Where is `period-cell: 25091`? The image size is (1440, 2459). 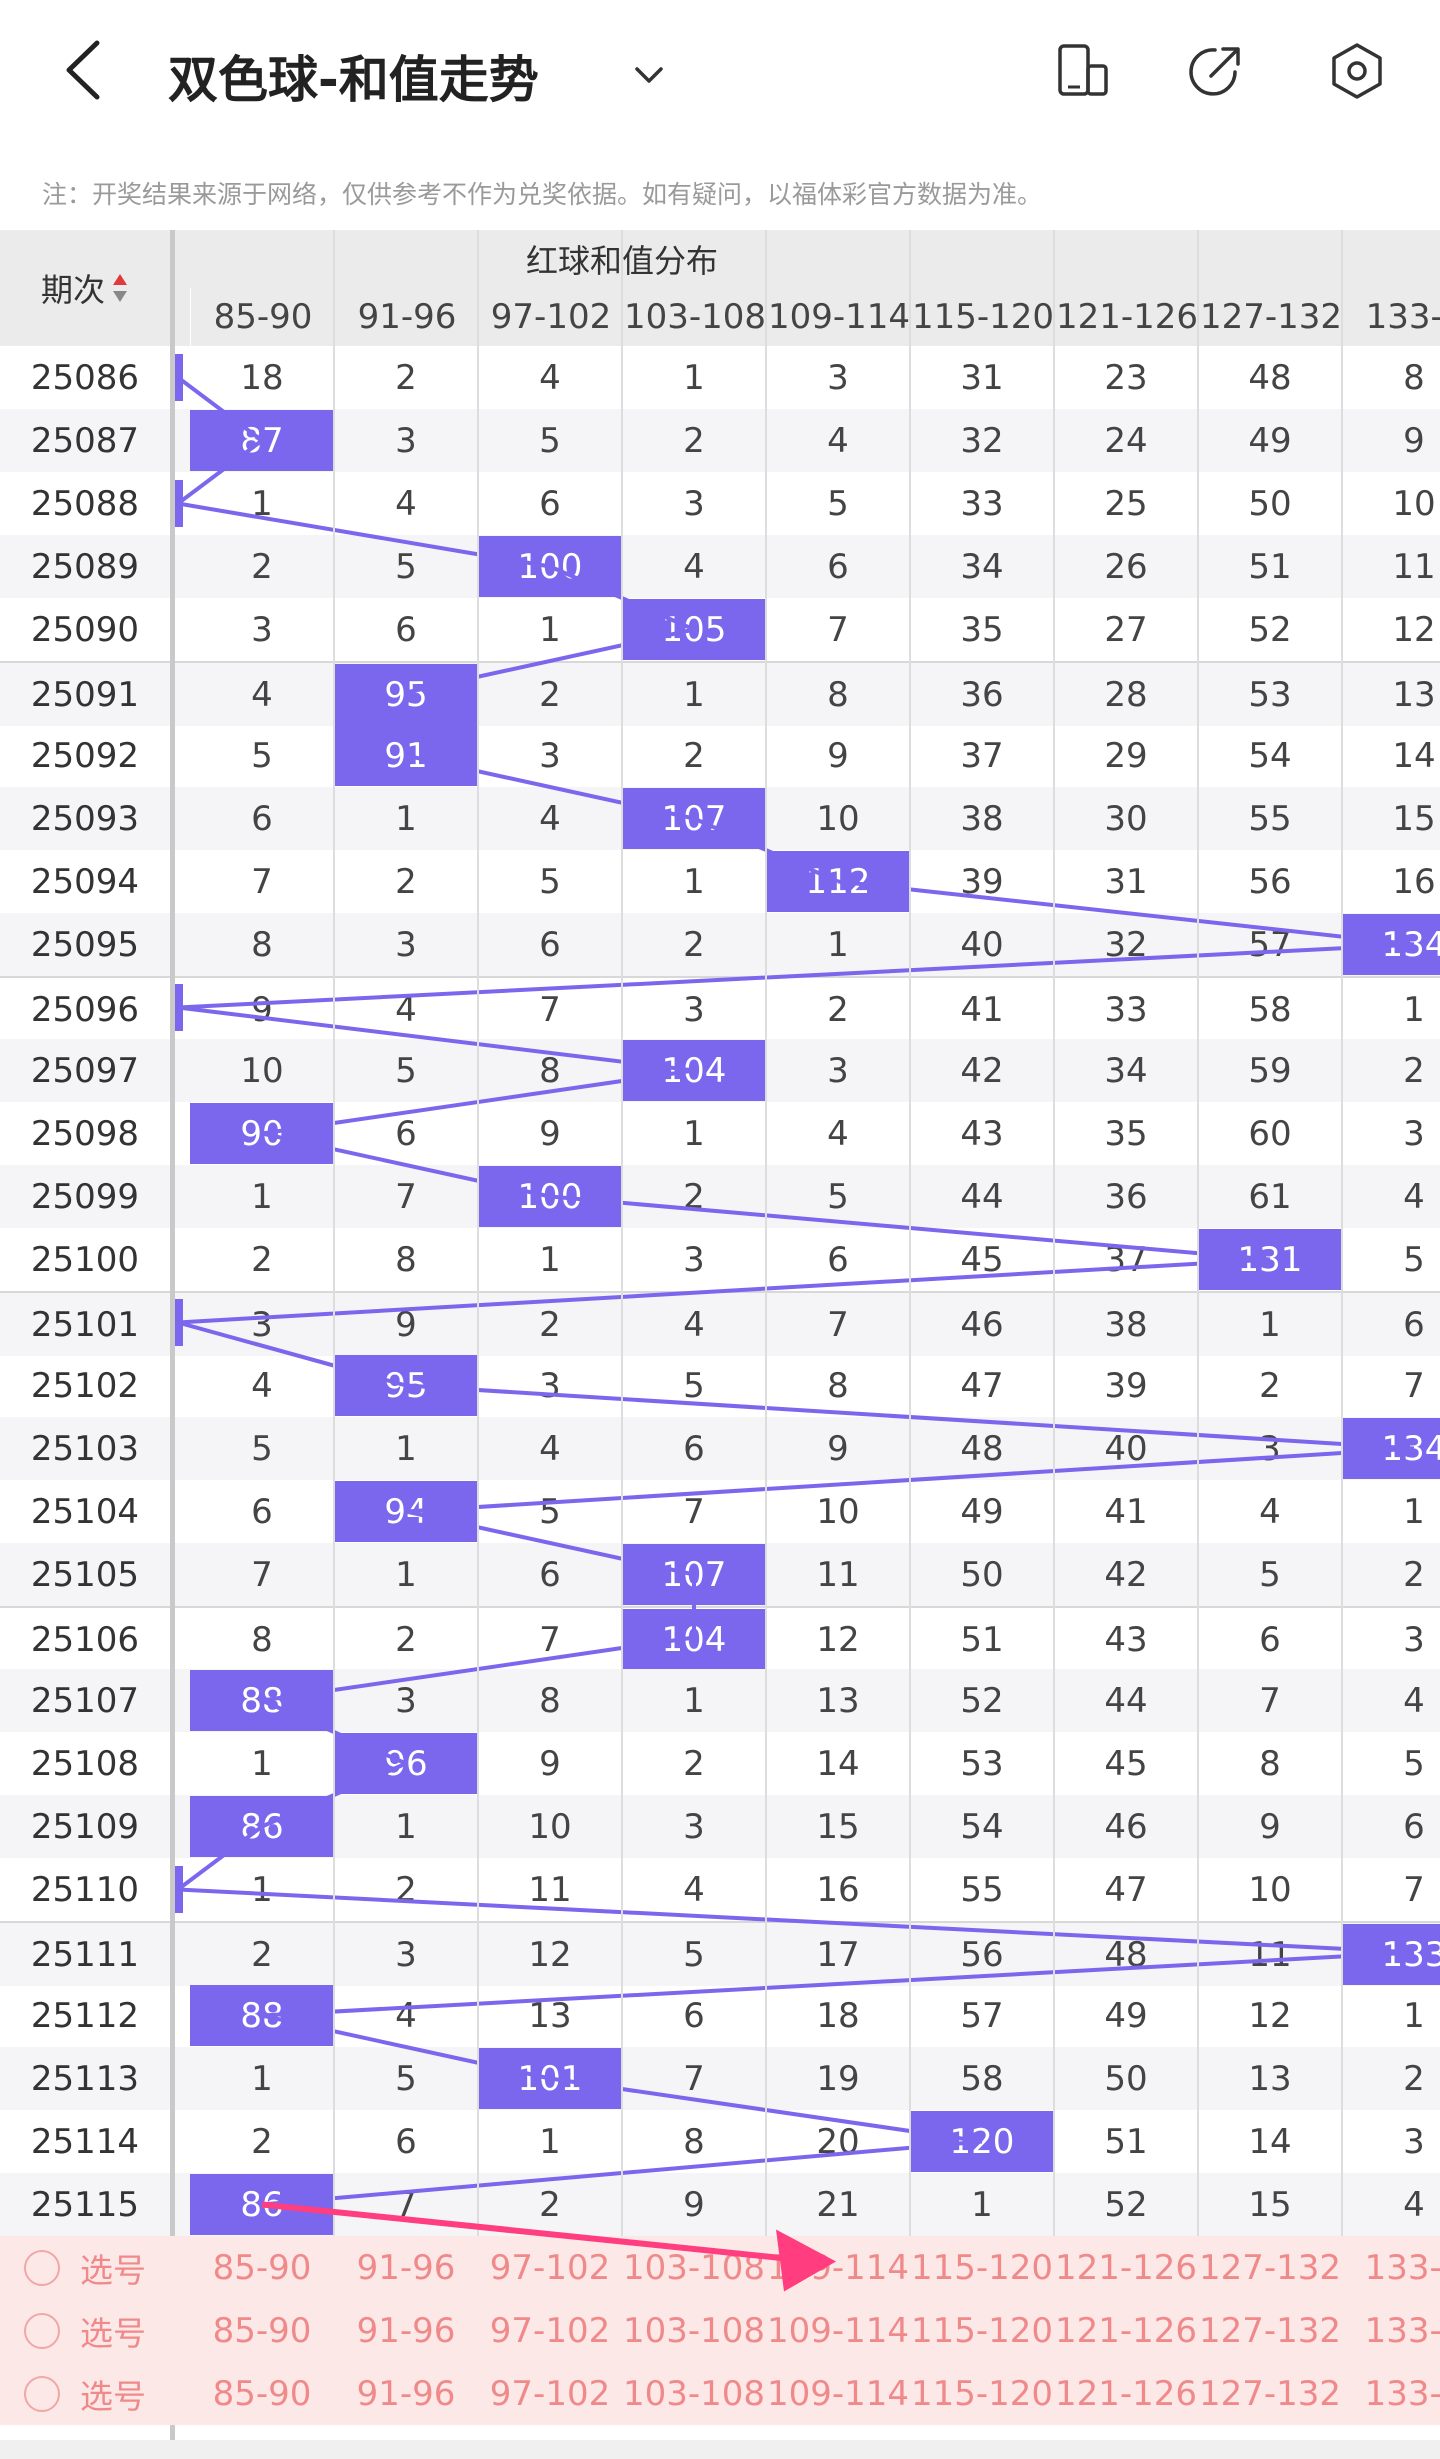
period-cell: 25091 is located at coordinates (85, 694).